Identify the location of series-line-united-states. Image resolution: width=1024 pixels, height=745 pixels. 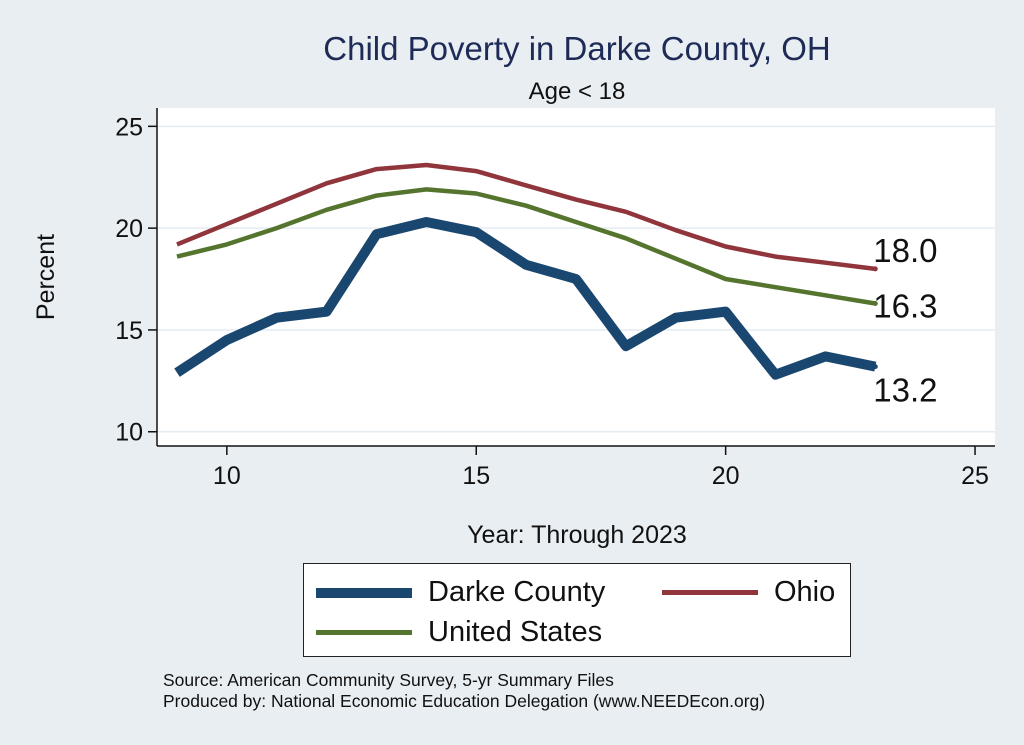
(526, 246).